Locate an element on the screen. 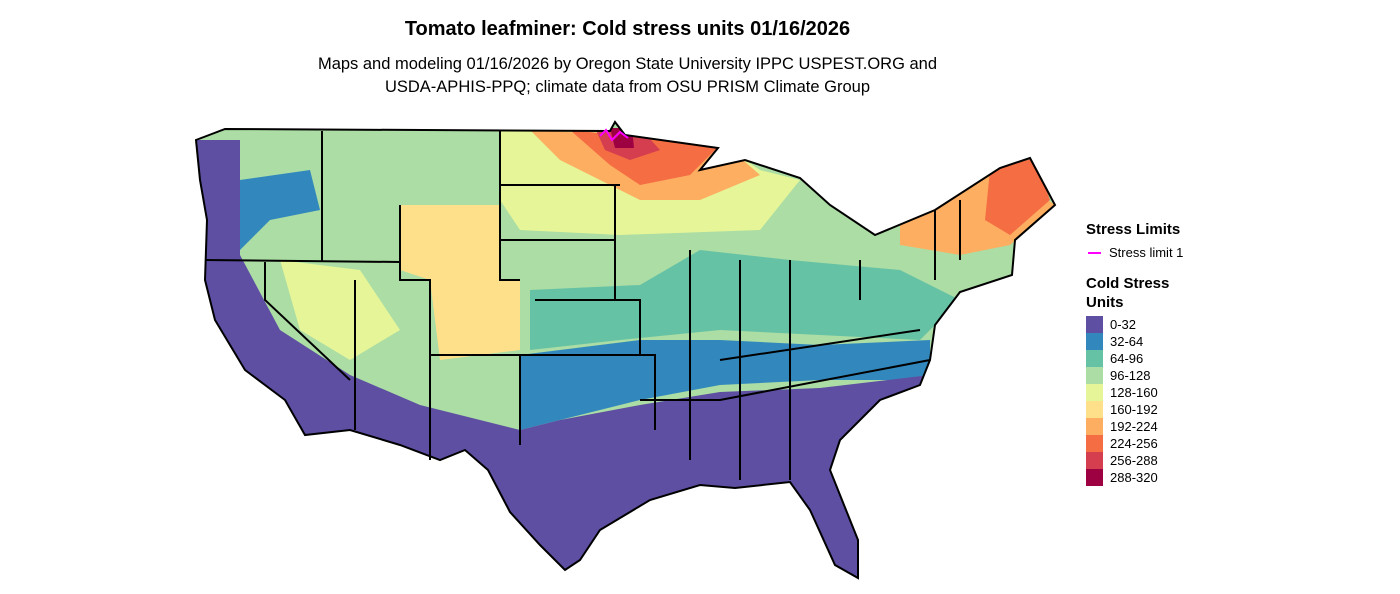 The width and height of the screenshot is (1400, 594). legend-label: 256-288 is located at coordinates (1134, 460).